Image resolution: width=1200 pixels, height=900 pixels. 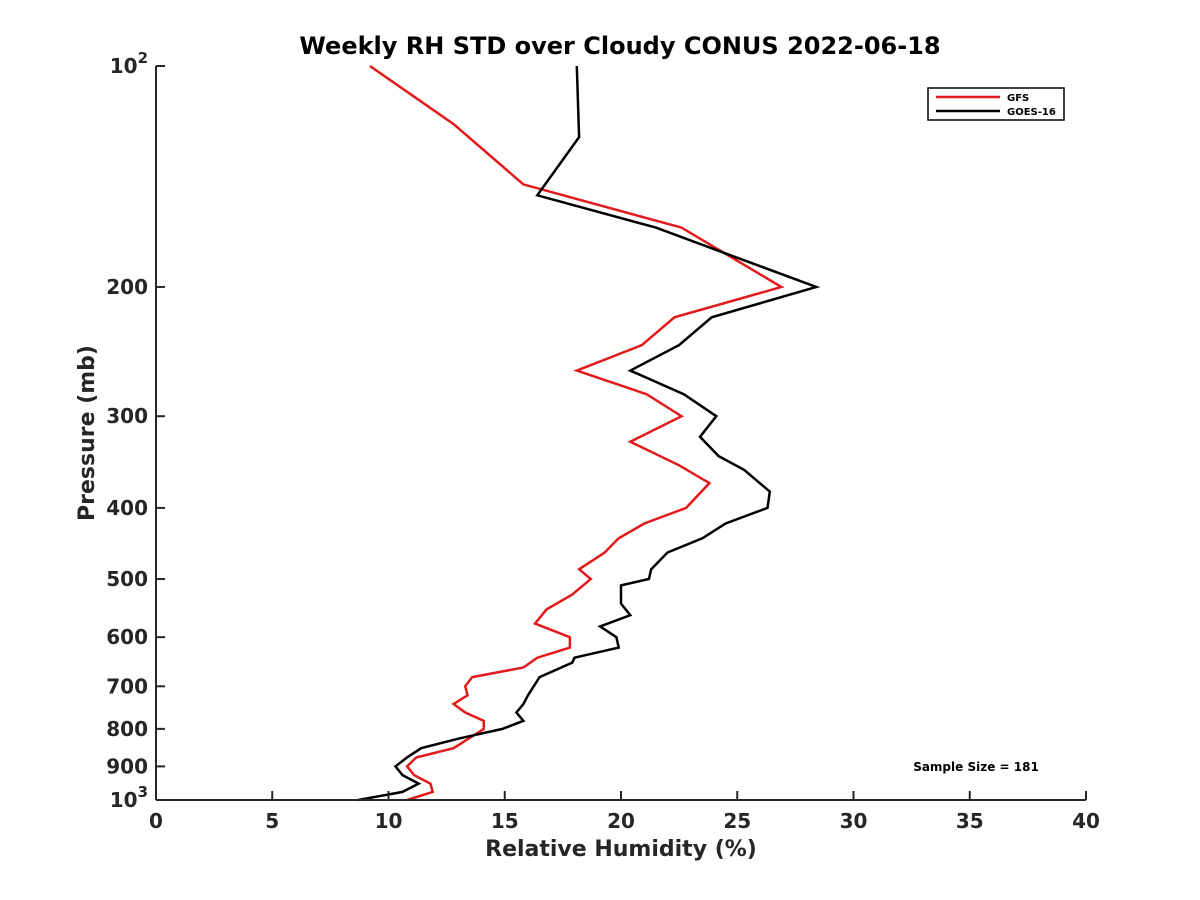 I want to click on y-tick-label: 600, so click(x=127, y=637).